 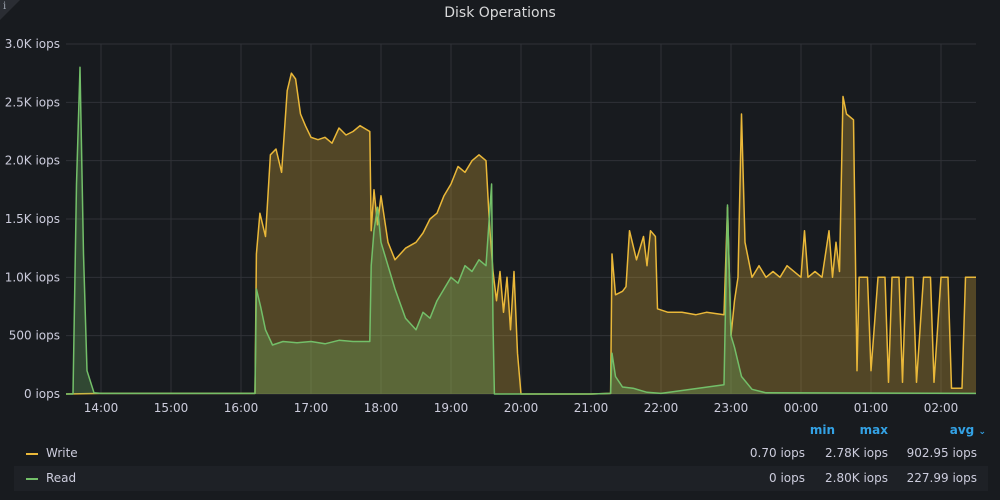 What do you see at coordinates (61, 478) in the screenshot?
I see `legend-series-name: Read` at bounding box center [61, 478].